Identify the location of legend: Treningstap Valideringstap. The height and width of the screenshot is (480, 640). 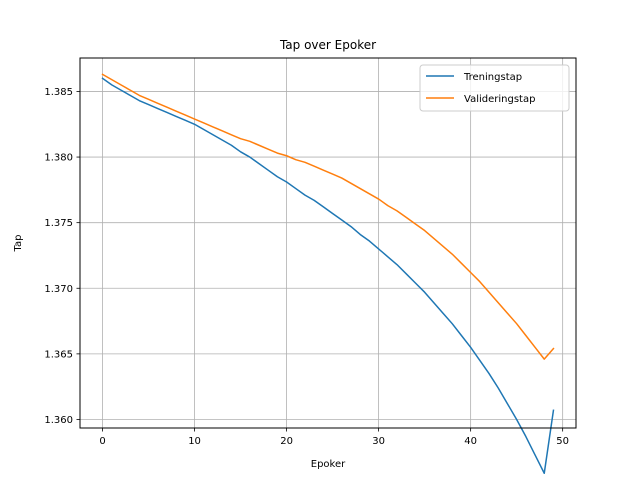
(494, 88).